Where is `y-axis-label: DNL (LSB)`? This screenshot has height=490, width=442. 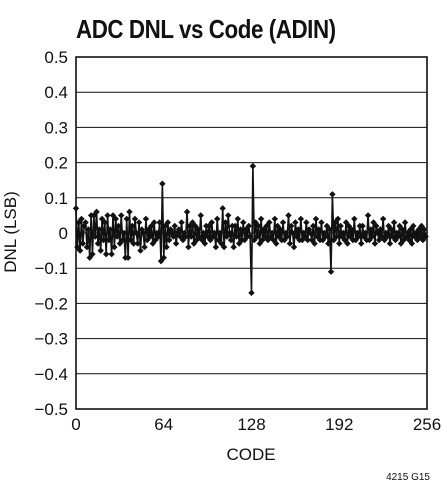 y-axis-label: DNL (LSB) is located at coordinates (10, 232).